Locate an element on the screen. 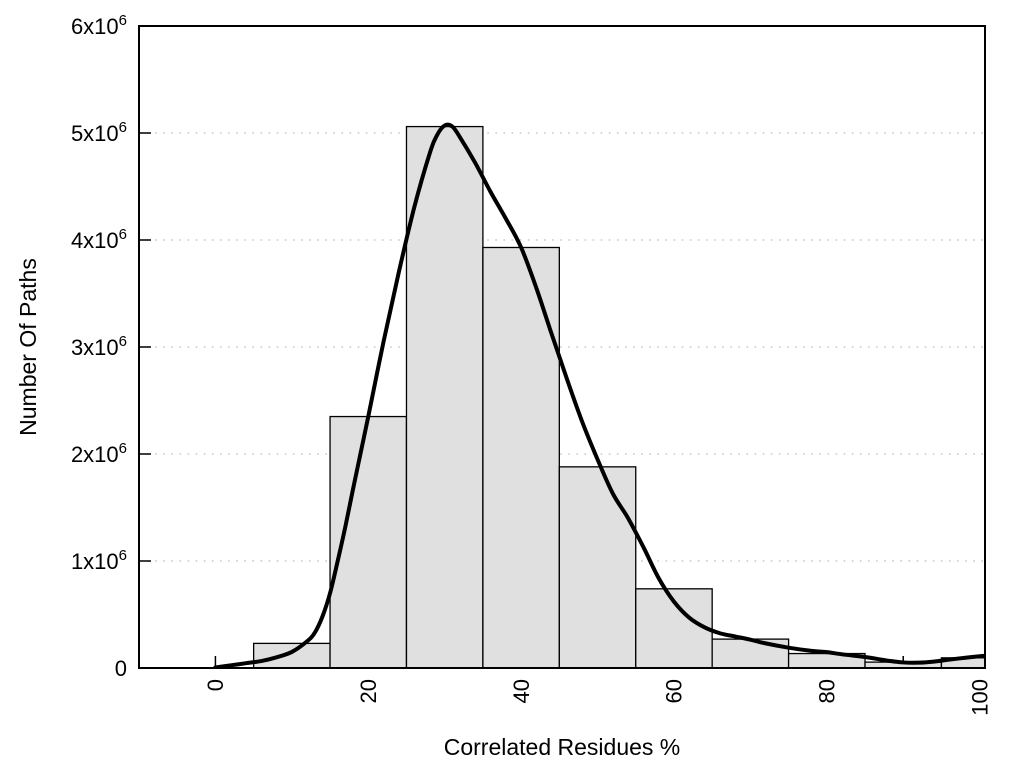 This screenshot has height=768, width=1024. x-tick-labels: 0 20 40 60 80 100 is located at coordinates (597, 697).